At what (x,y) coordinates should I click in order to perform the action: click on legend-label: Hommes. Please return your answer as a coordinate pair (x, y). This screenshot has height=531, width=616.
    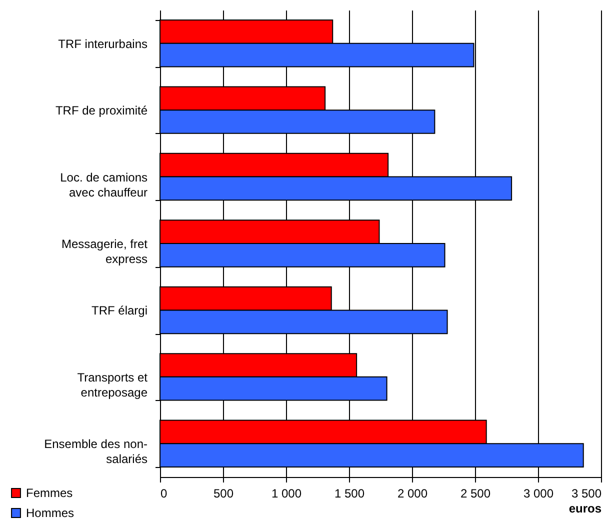
    Looking at the image, I should click on (50, 513).